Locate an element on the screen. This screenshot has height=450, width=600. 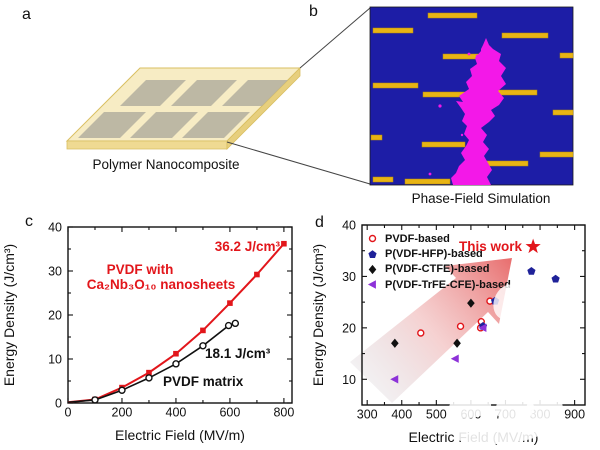
panel-letter-d: d is located at coordinates (319, 222).